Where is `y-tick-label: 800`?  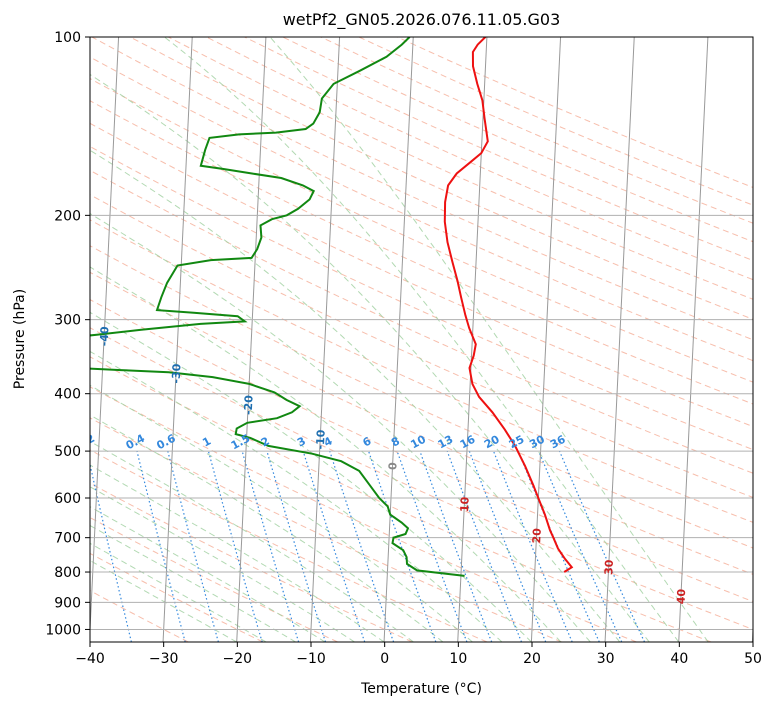 y-tick-label: 800 is located at coordinates (67, 573).